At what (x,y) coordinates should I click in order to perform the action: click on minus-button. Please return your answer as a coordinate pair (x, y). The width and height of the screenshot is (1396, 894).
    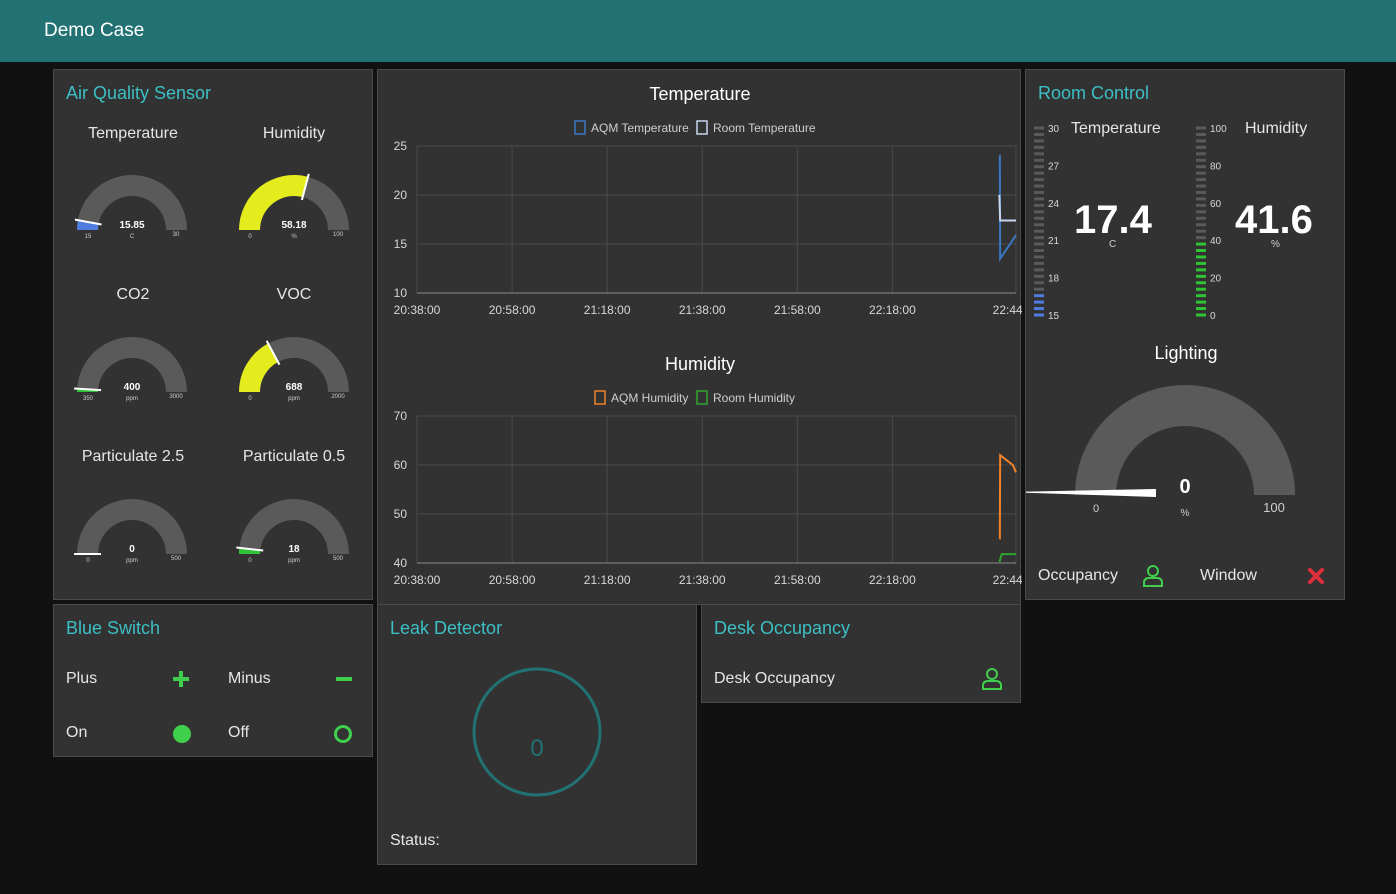
    Looking at the image, I should click on (344, 681).